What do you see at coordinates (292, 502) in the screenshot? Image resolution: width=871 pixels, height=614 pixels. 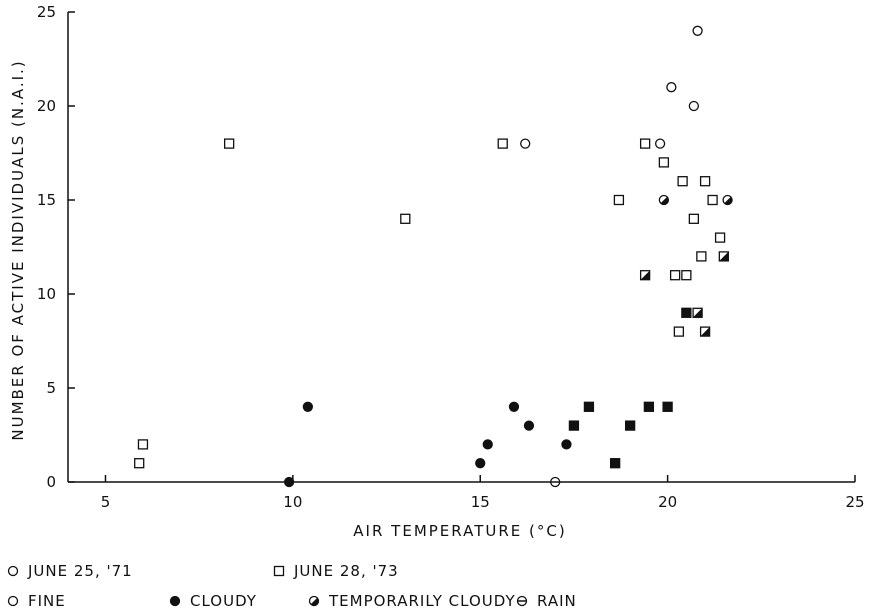 I see `x-tick-label: 10` at bounding box center [292, 502].